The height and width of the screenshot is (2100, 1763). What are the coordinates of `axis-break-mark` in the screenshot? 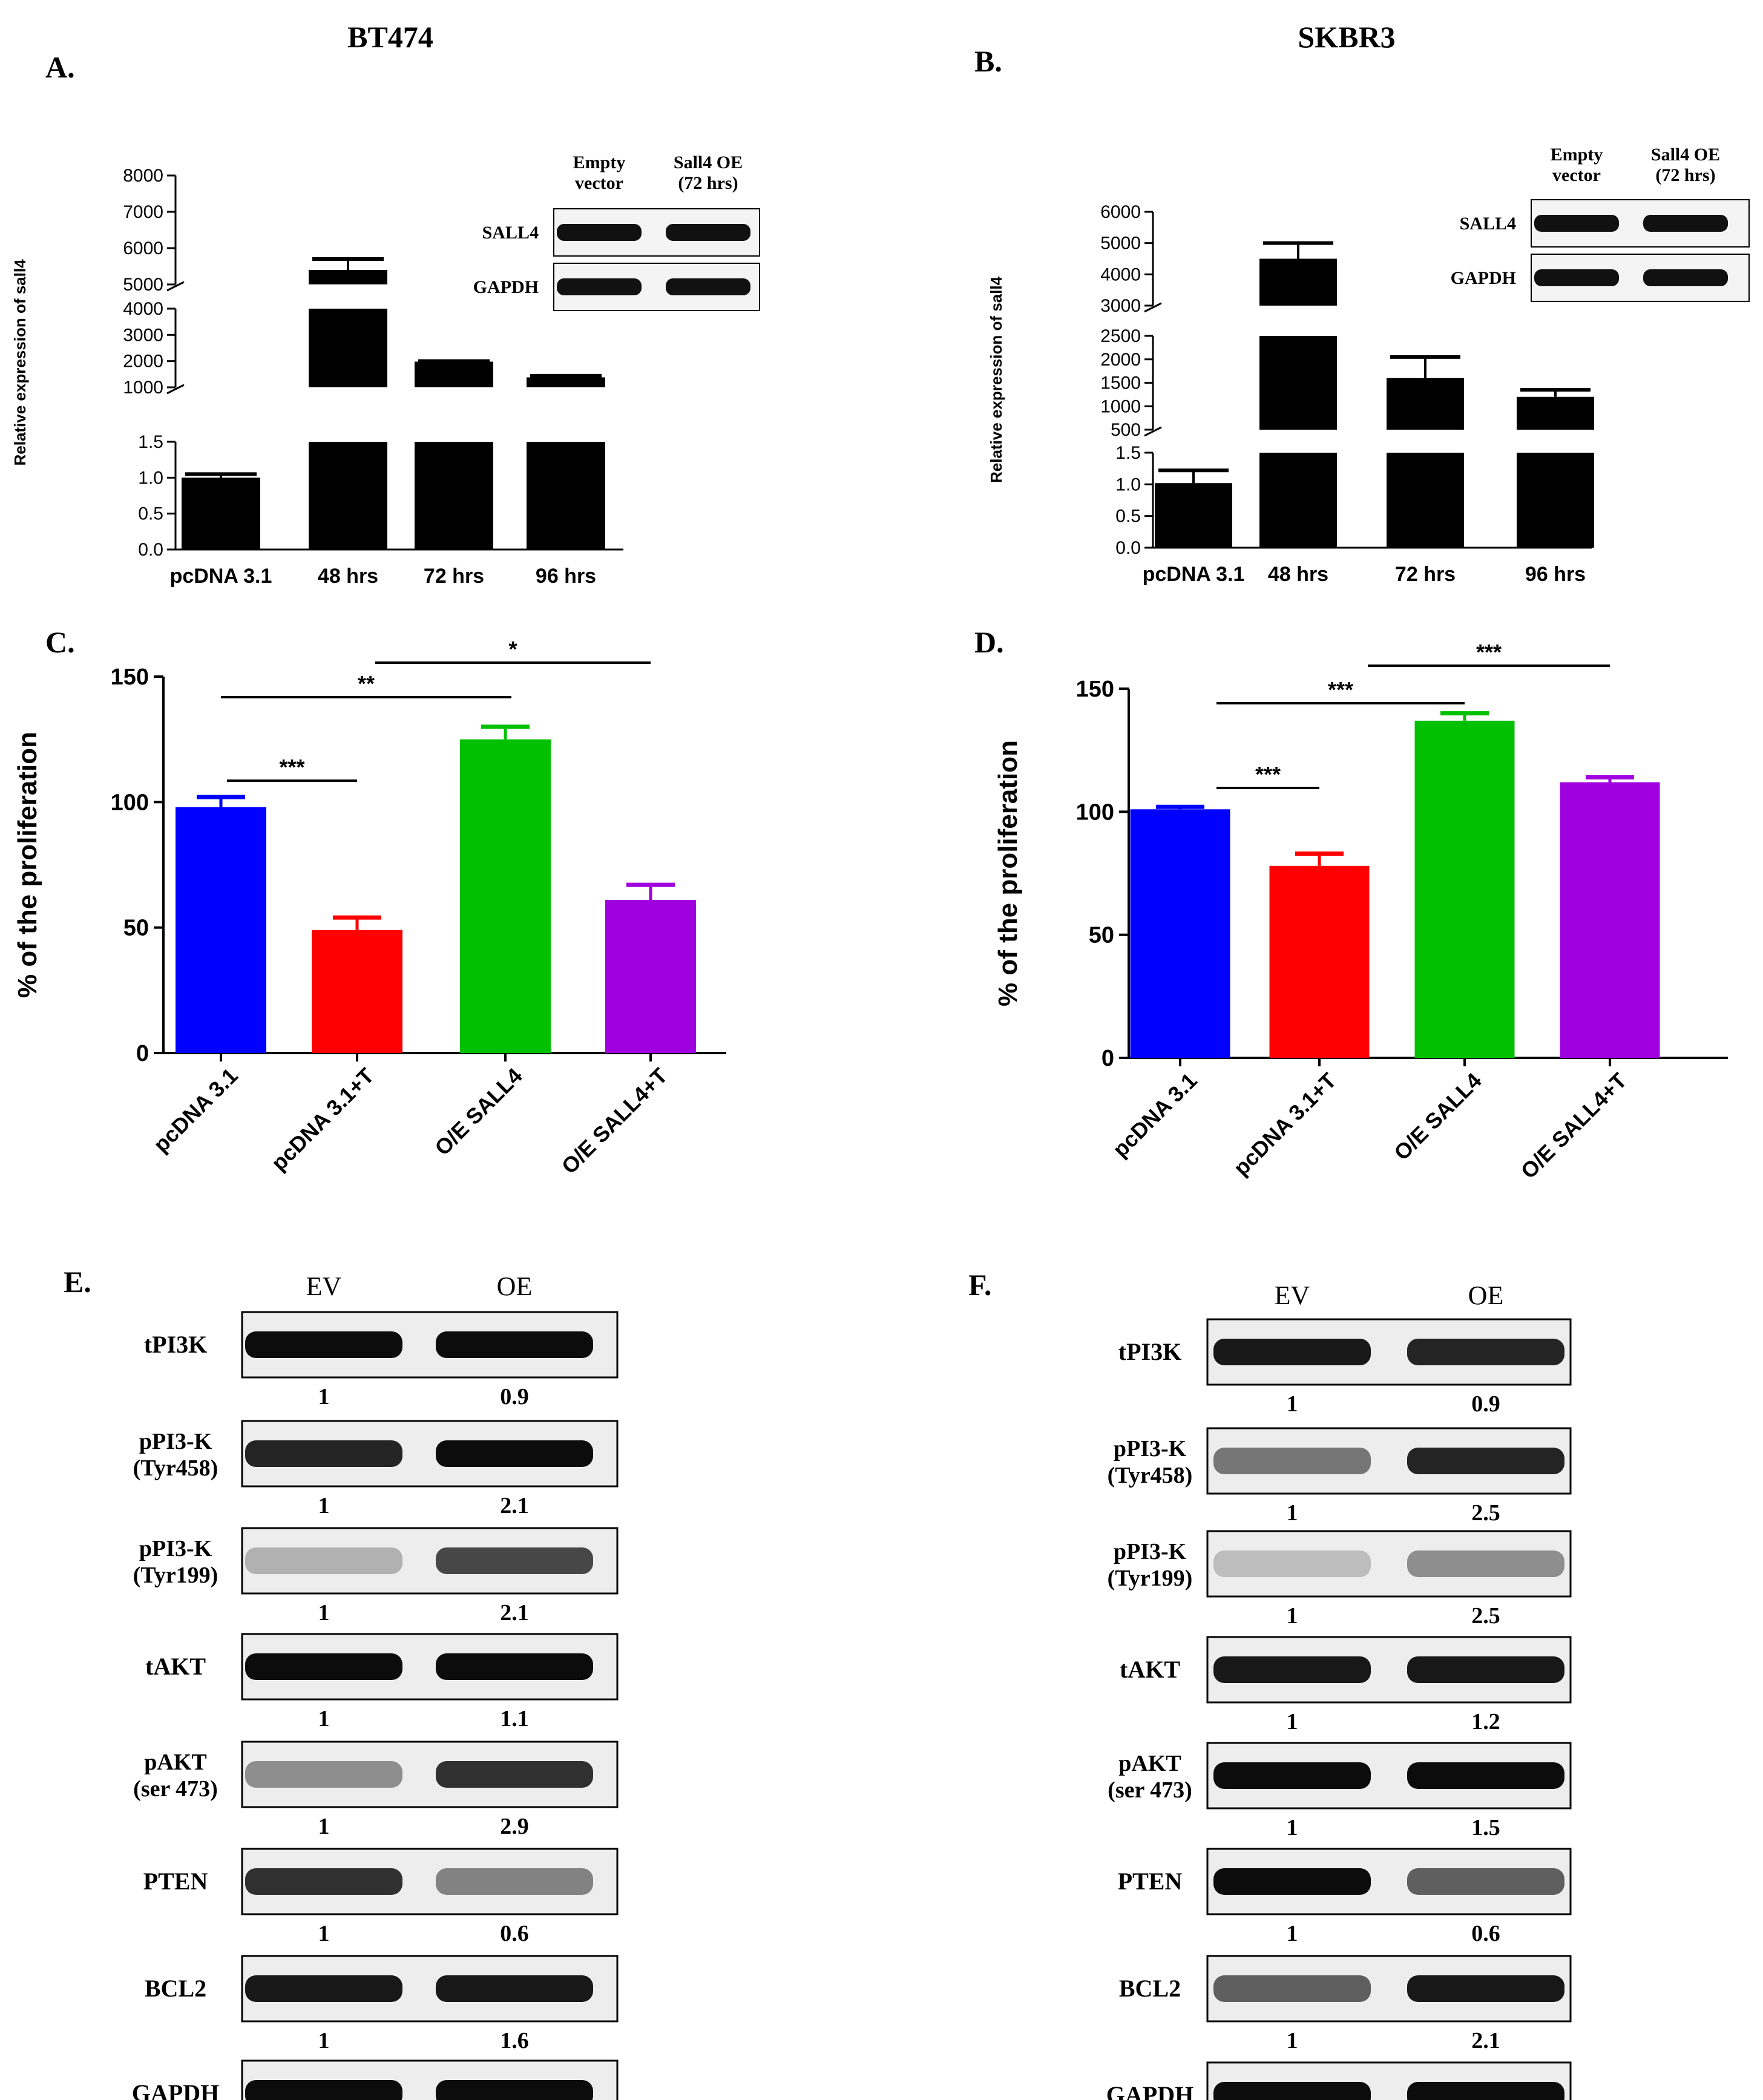 It's located at (175, 286).